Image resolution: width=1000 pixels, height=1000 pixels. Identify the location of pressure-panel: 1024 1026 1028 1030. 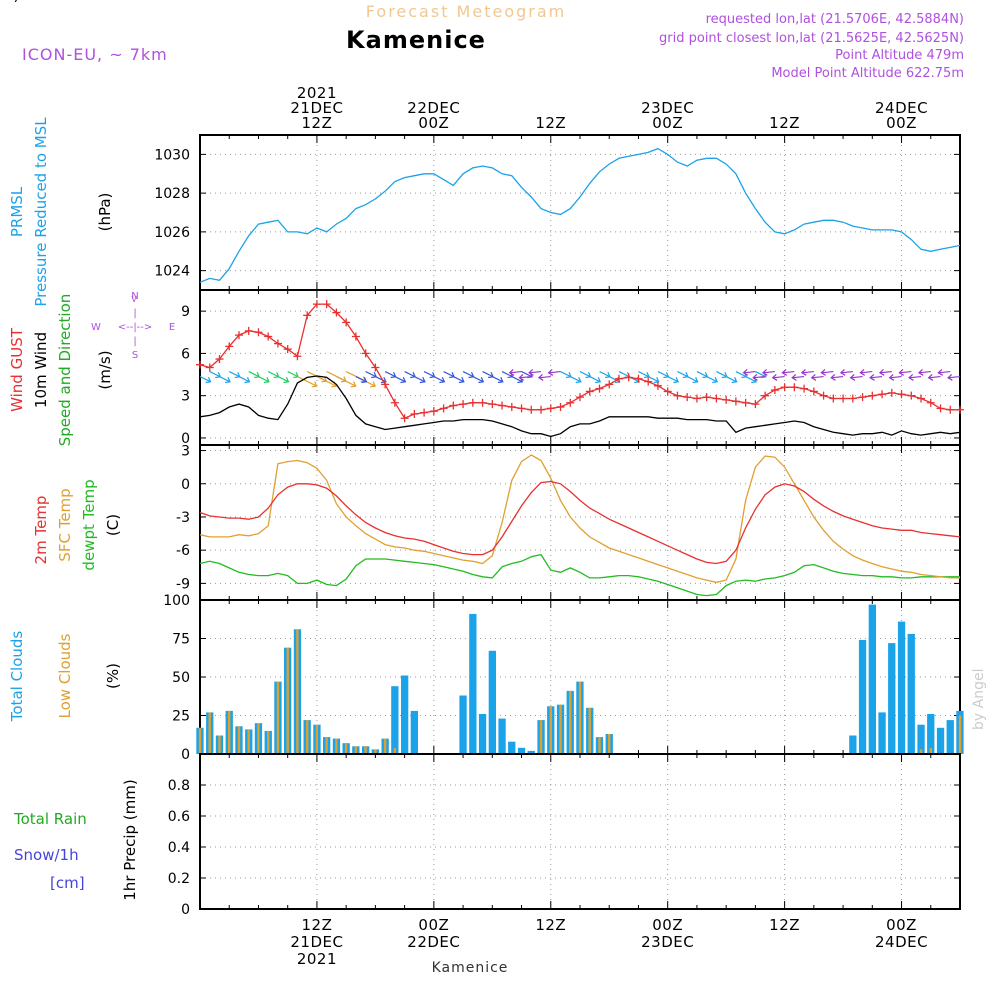
(557, 212).